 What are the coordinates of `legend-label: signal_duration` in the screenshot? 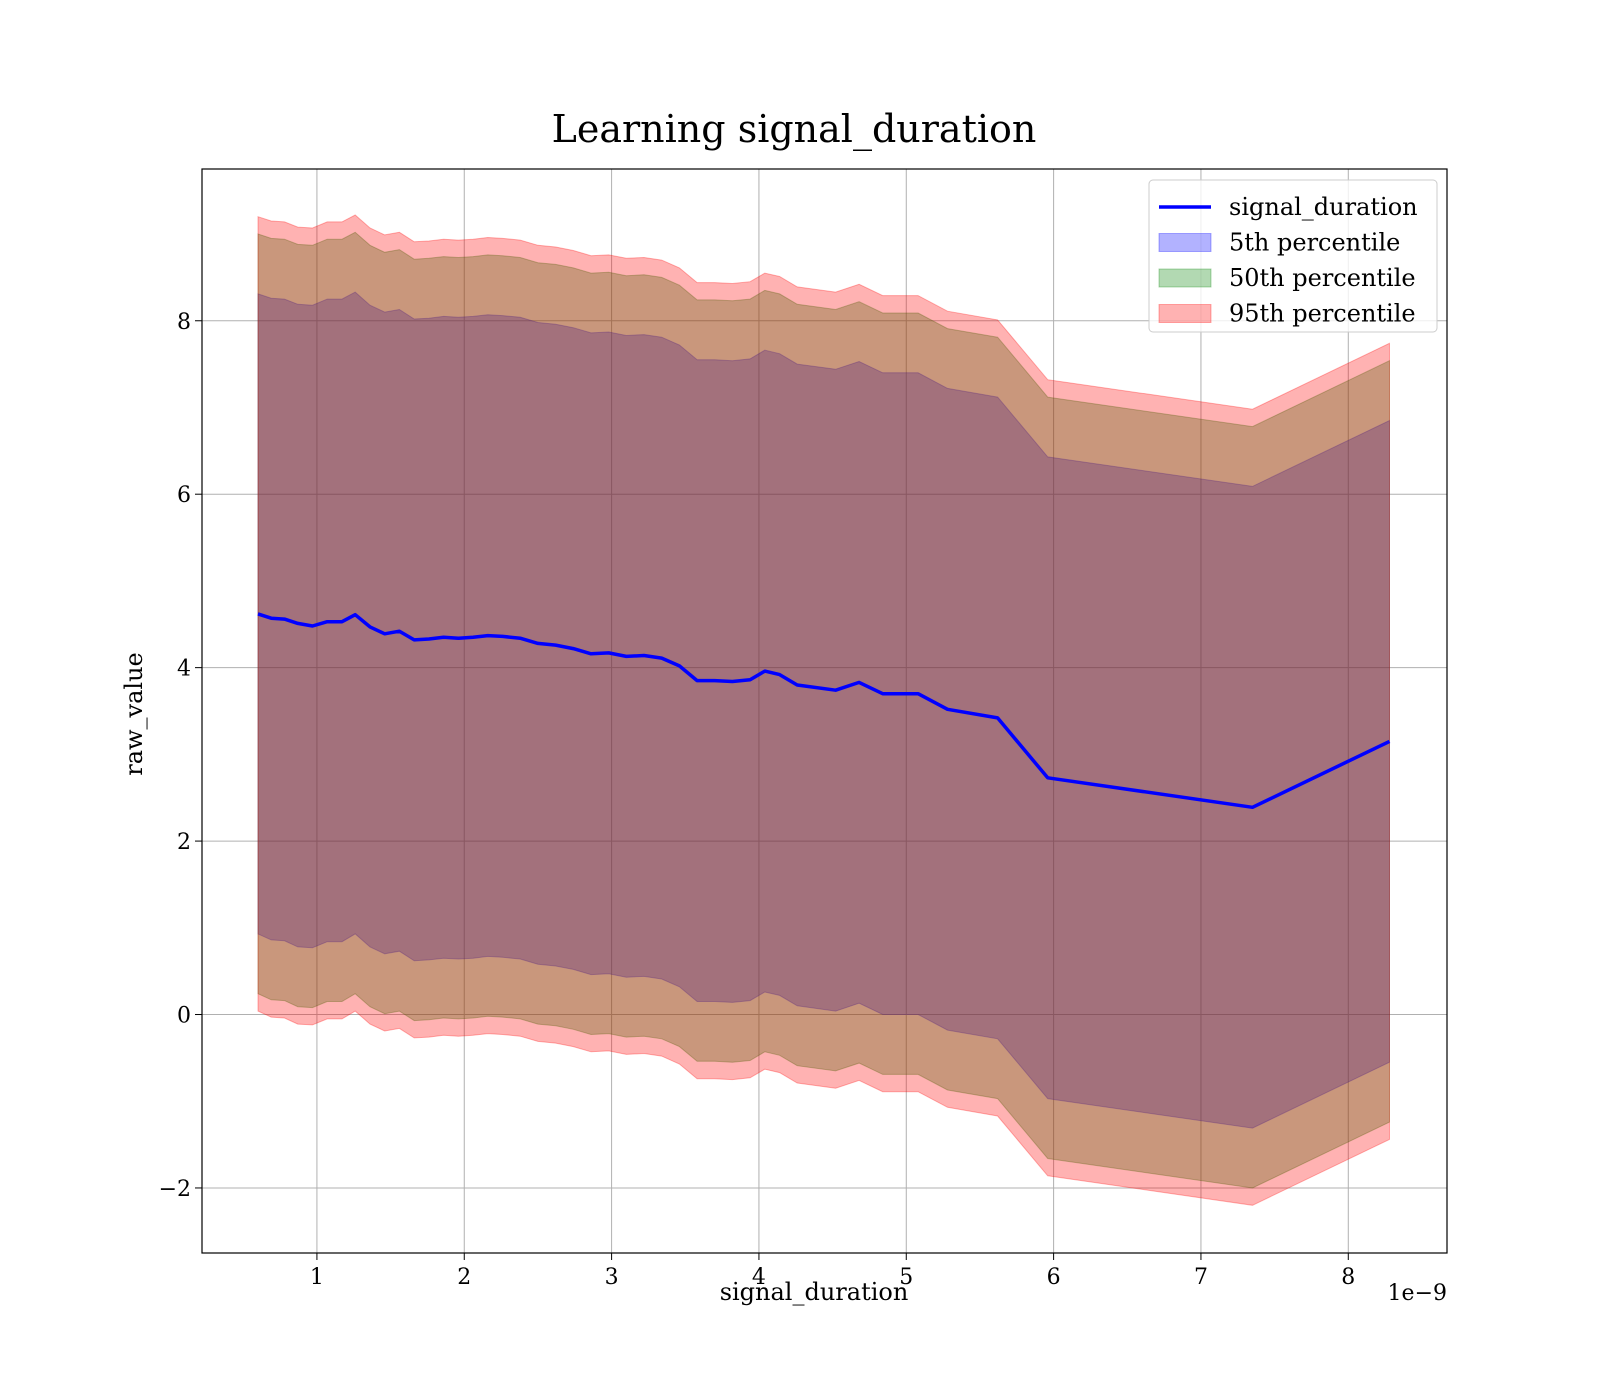 It's located at (1323, 207).